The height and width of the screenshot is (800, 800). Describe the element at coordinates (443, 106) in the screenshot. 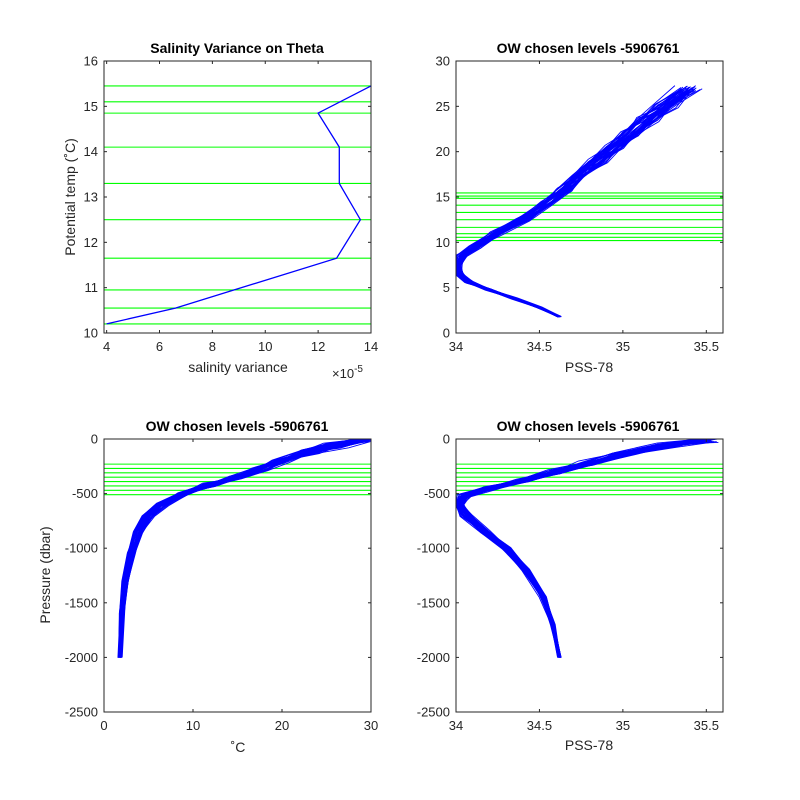

I see `y-tick-label: 25` at that location.